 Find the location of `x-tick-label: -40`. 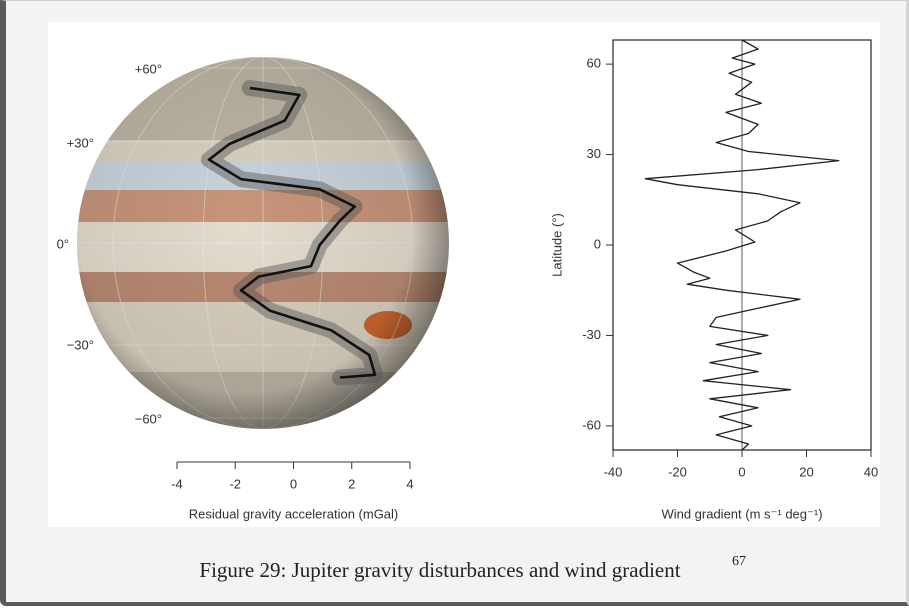

x-tick-label: -40 is located at coordinates (613, 471).